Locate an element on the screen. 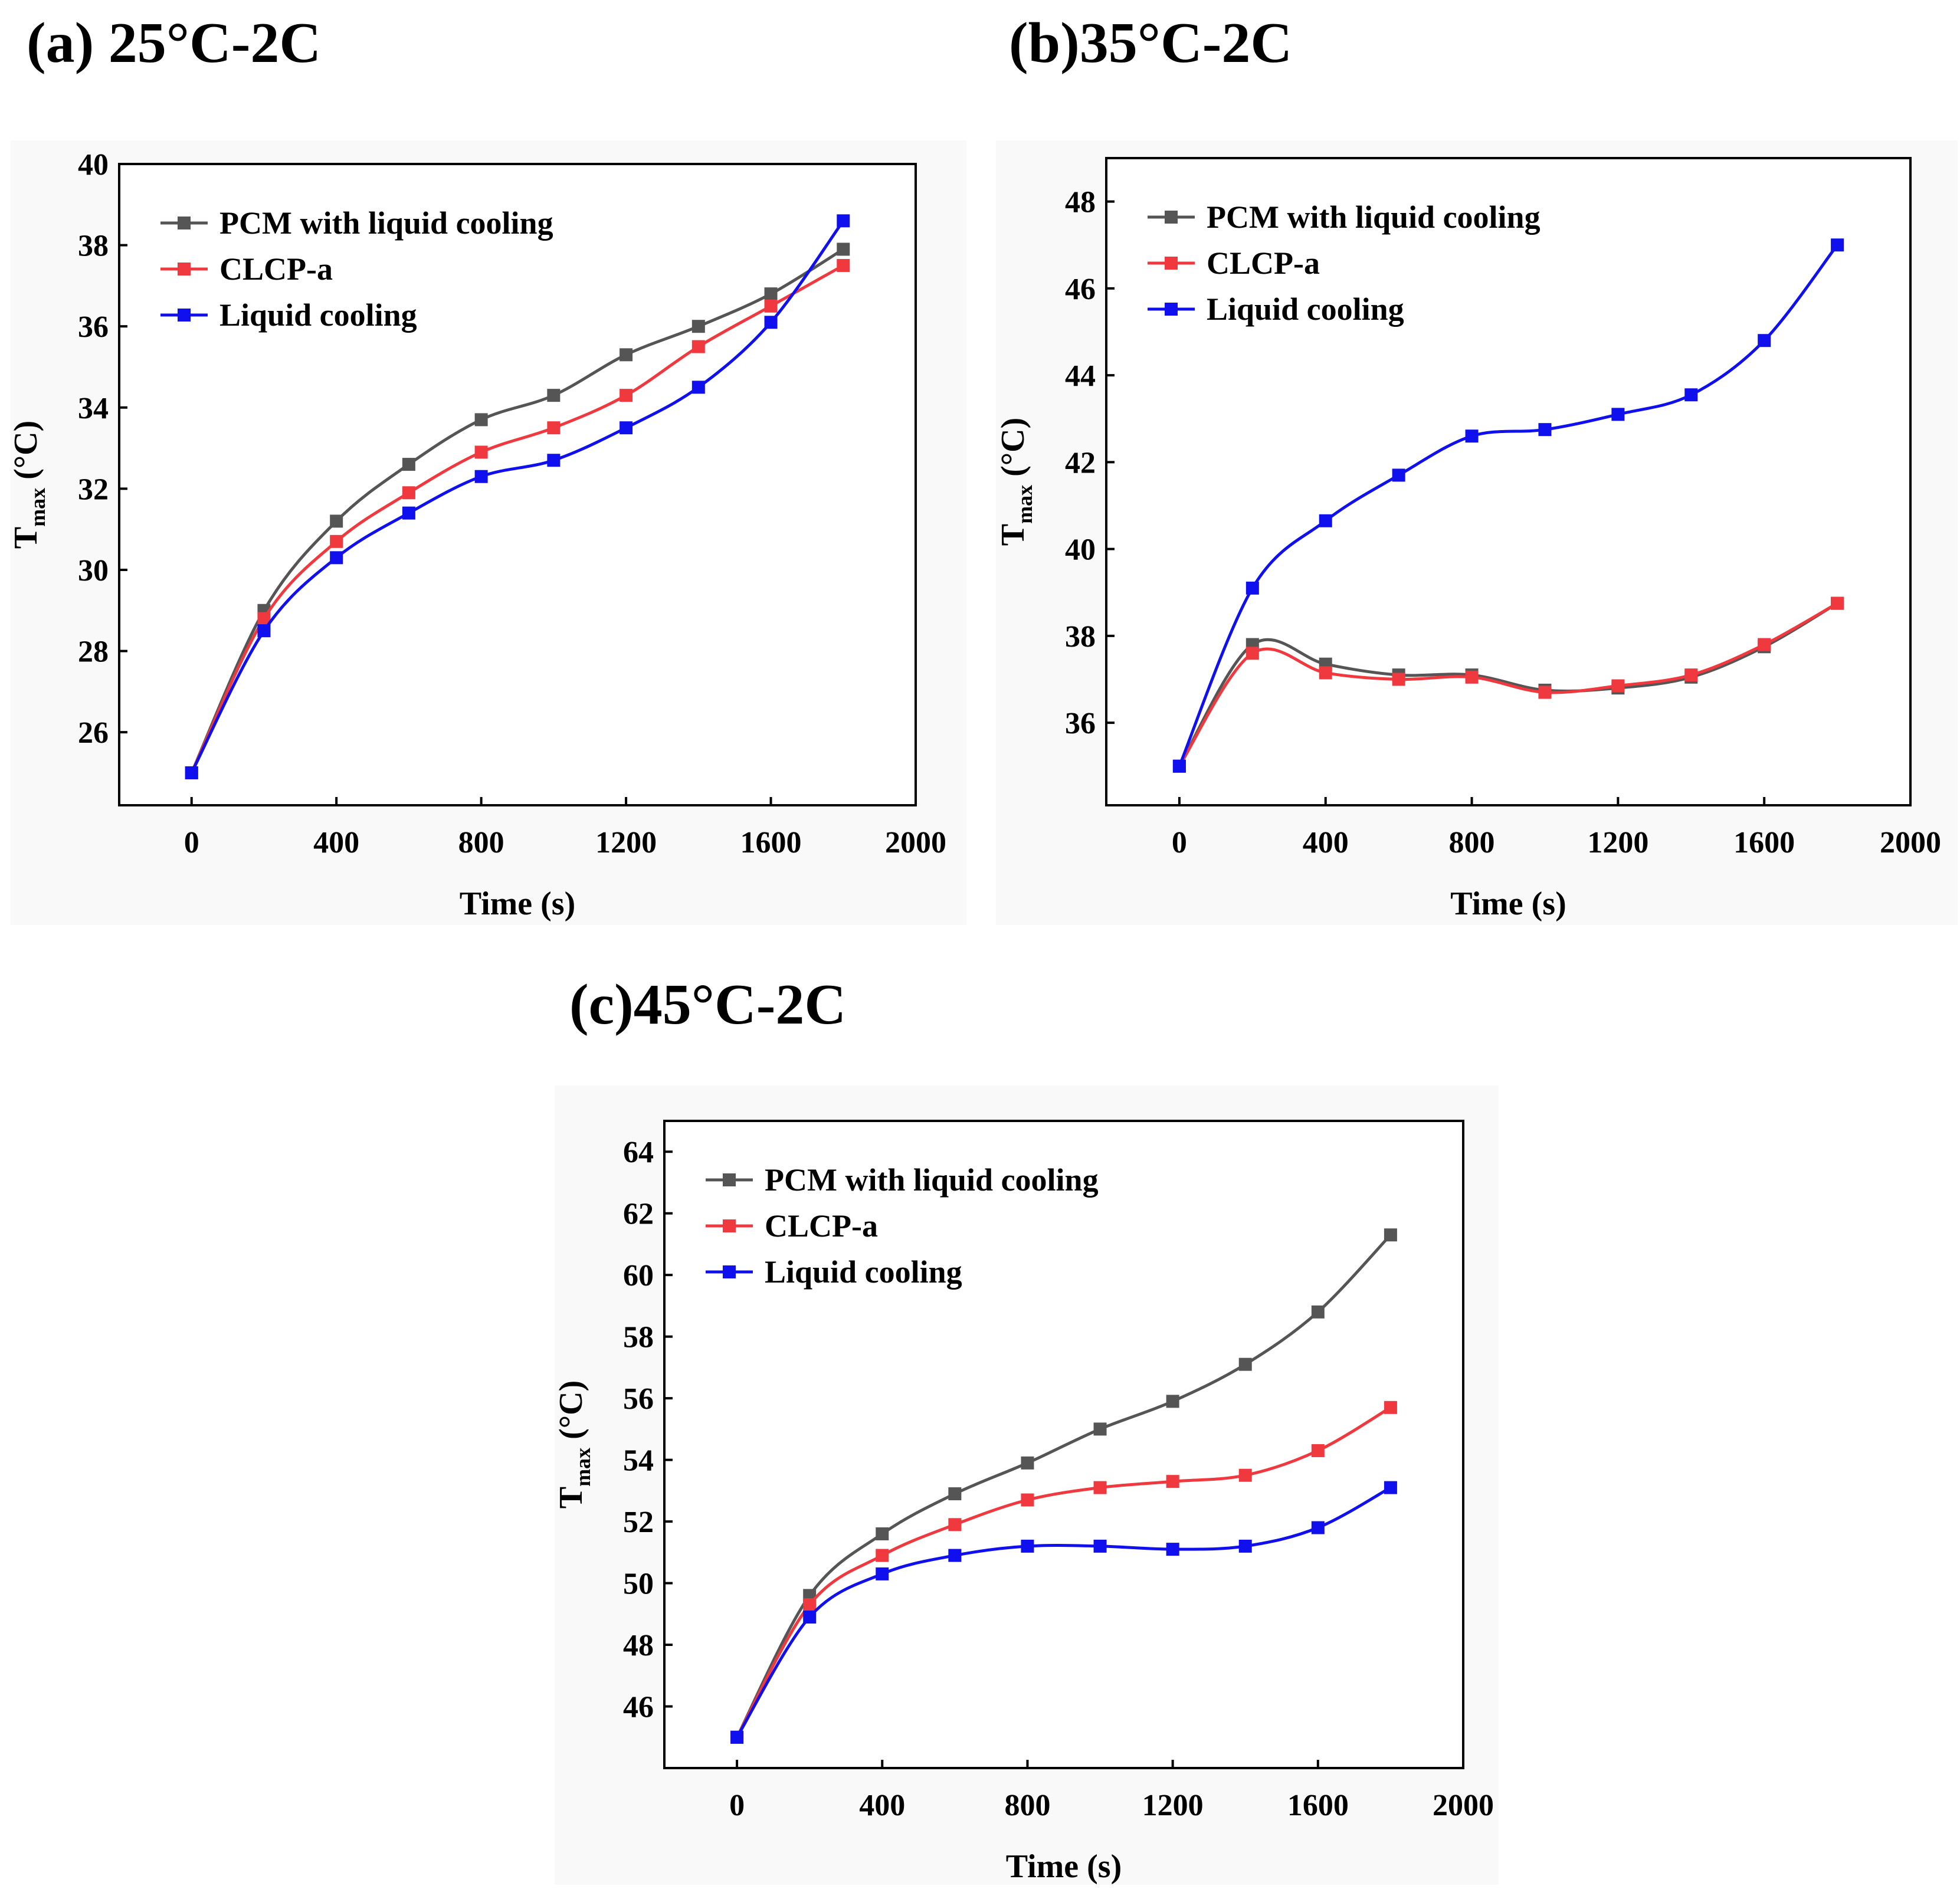 This screenshot has height=1889, width=1960. x-tick-label: 1600 is located at coordinates (1764, 843).